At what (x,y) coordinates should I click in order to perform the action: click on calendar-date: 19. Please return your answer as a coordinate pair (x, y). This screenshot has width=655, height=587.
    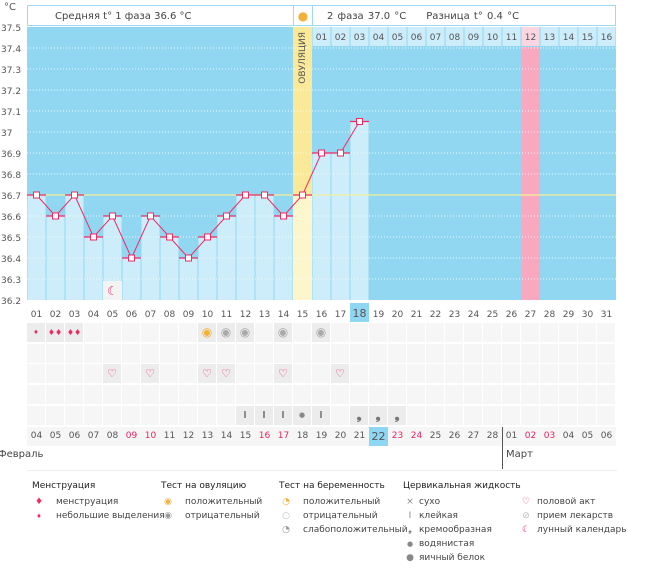
    Looking at the image, I should click on (321, 436).